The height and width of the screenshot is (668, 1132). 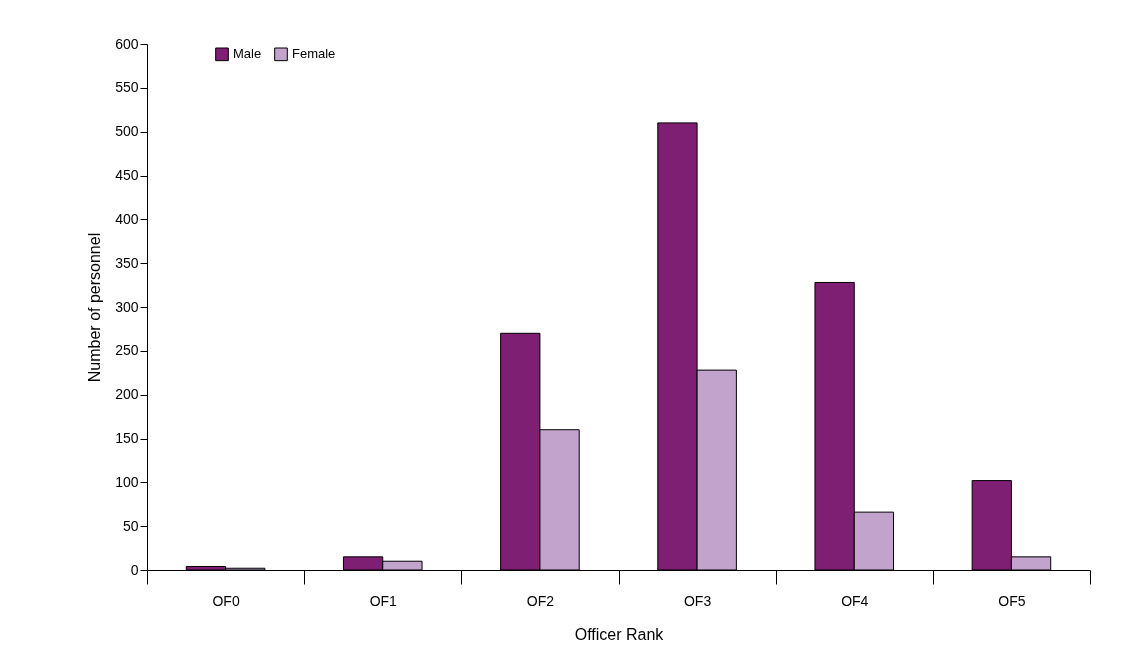 I want to click on y-tick-label: 200, so click(x=127, y=394).